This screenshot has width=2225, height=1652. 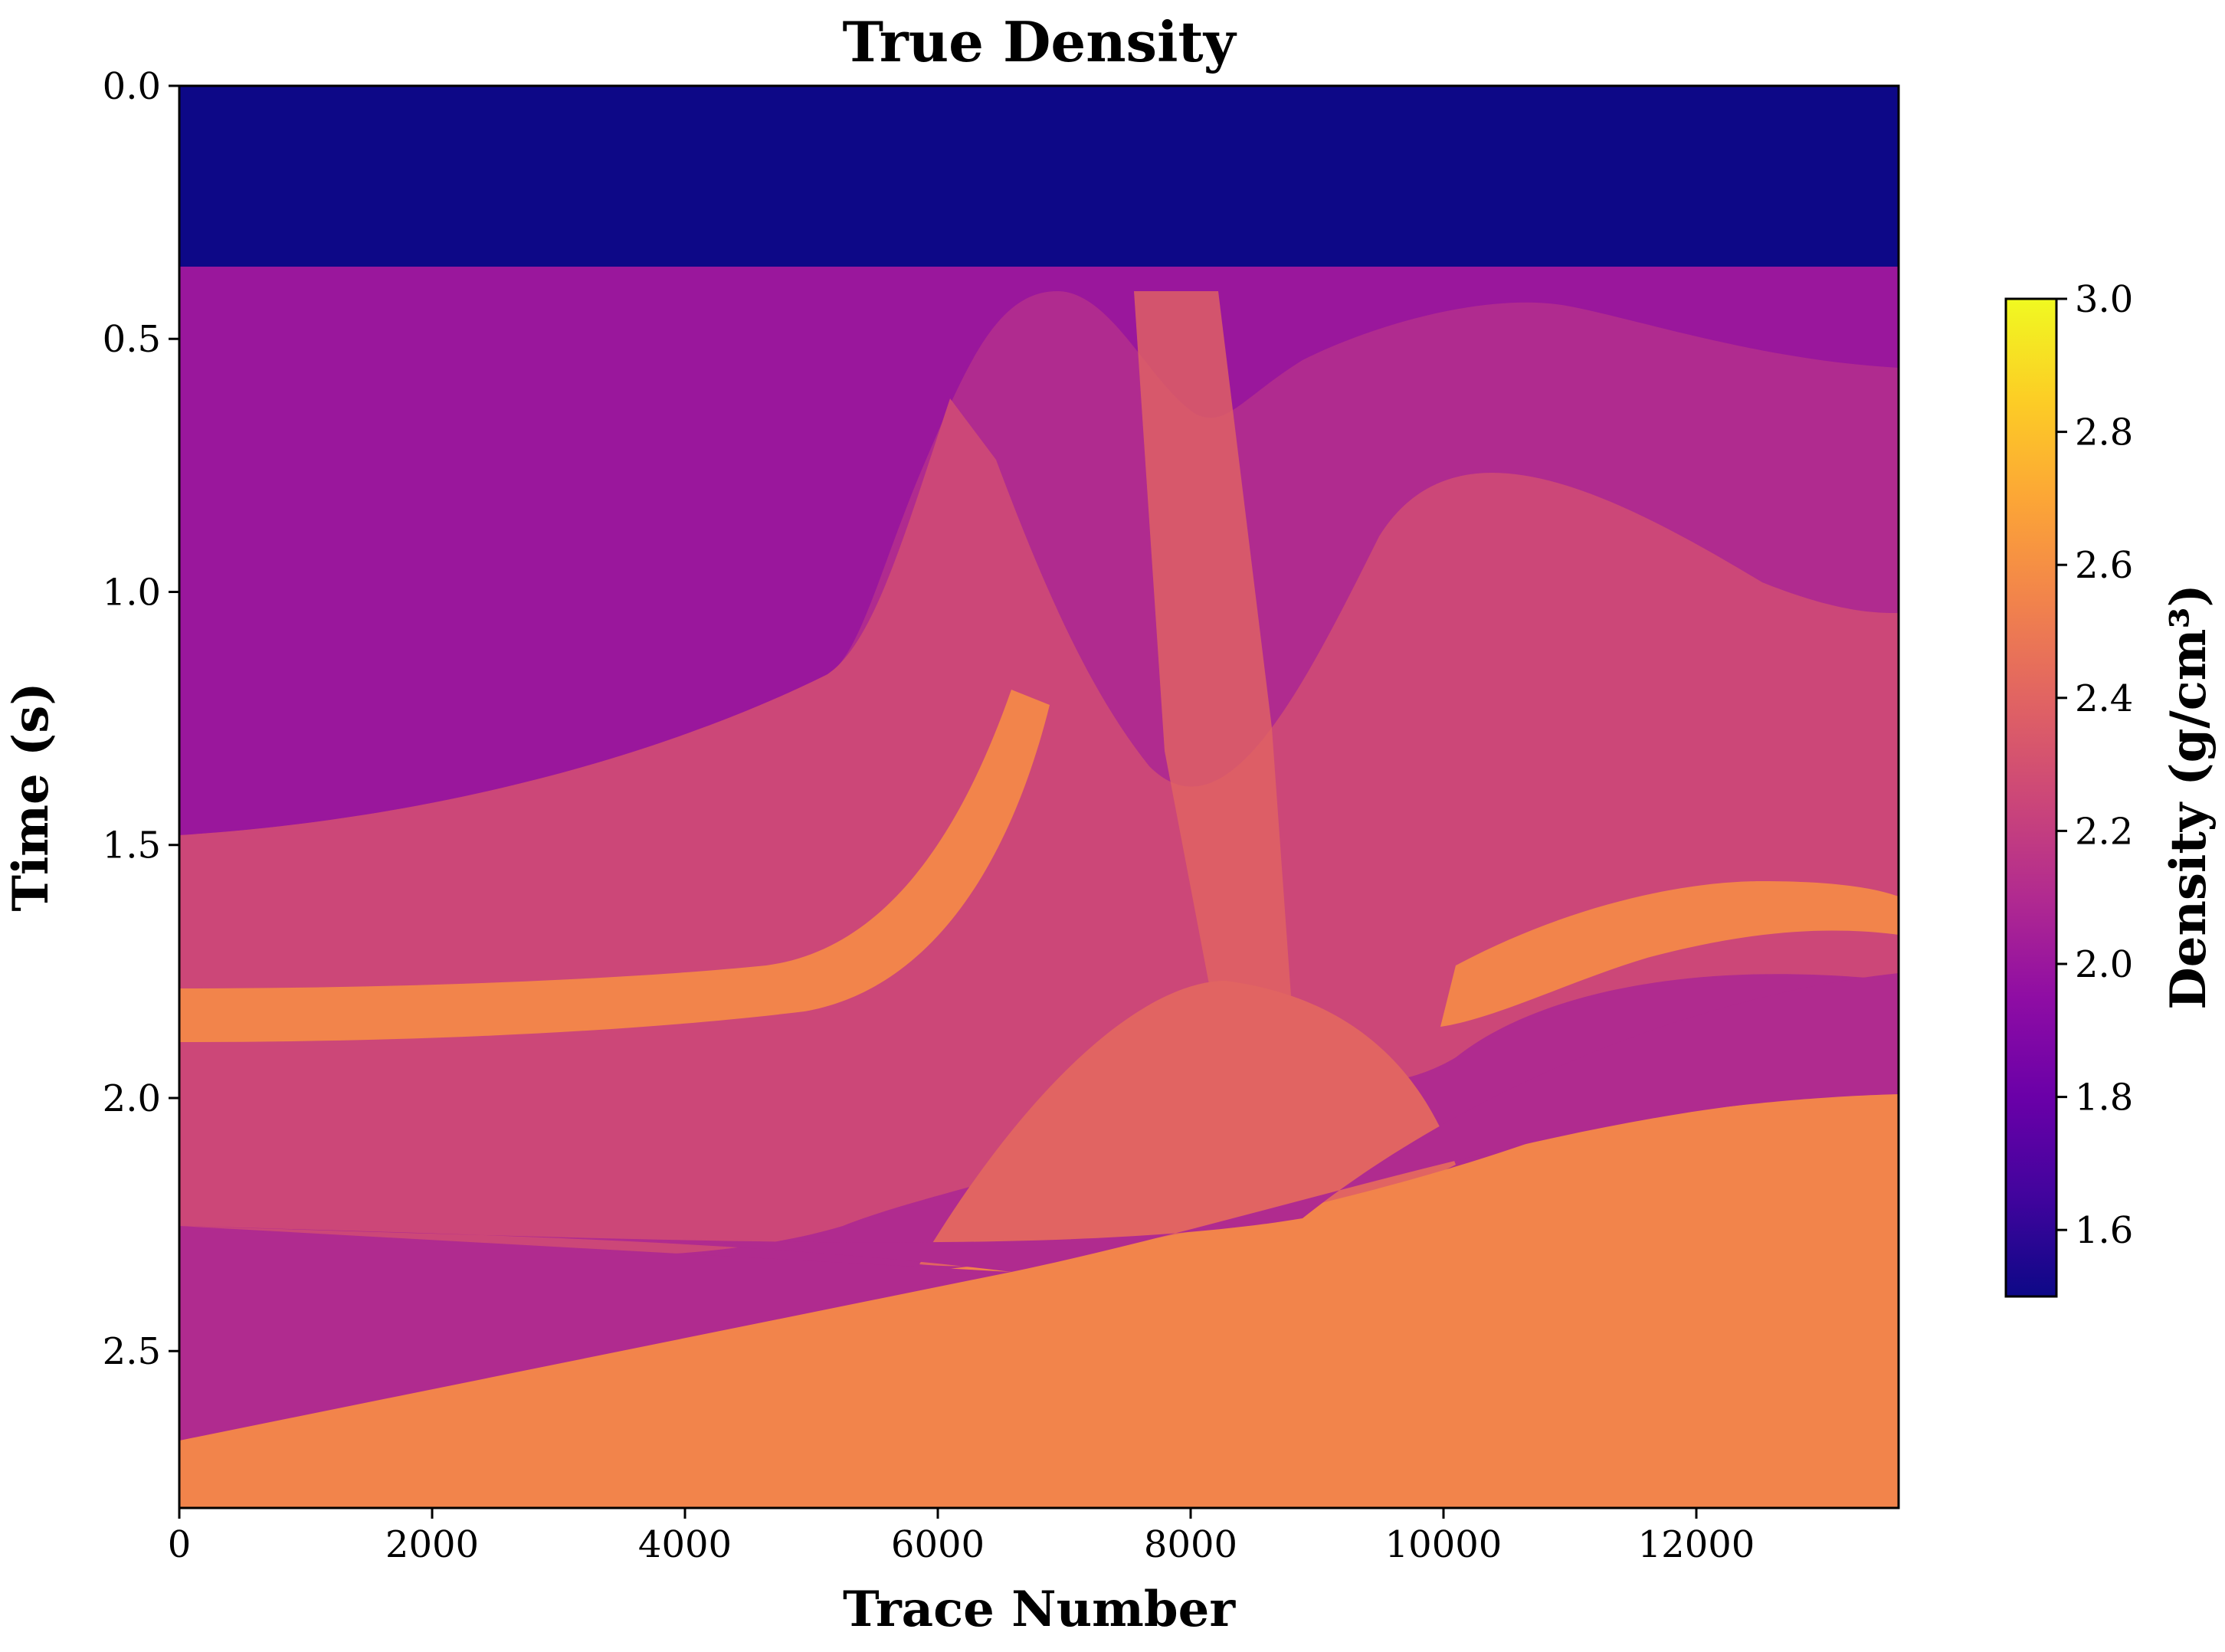 I want to click on colorbar-ticks: 1.6 1.8 2.0 2.2 2.4 2.6 2.8 3.0, so click(x=2094, y=765).